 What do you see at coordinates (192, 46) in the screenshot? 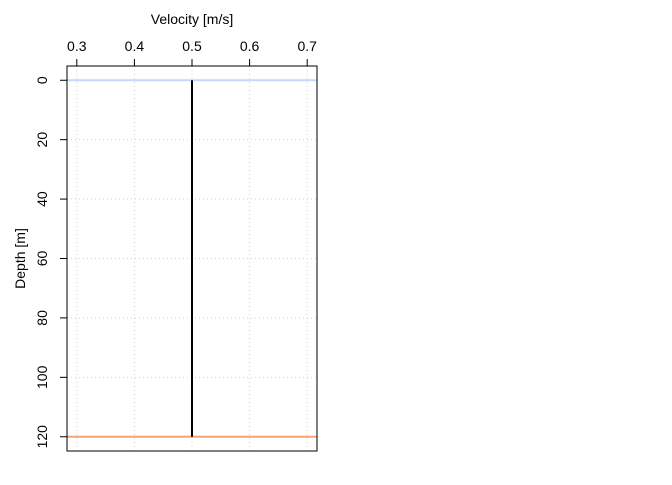
I see `x-tick-label-2: 0.5` at bounding box center [192, 46].